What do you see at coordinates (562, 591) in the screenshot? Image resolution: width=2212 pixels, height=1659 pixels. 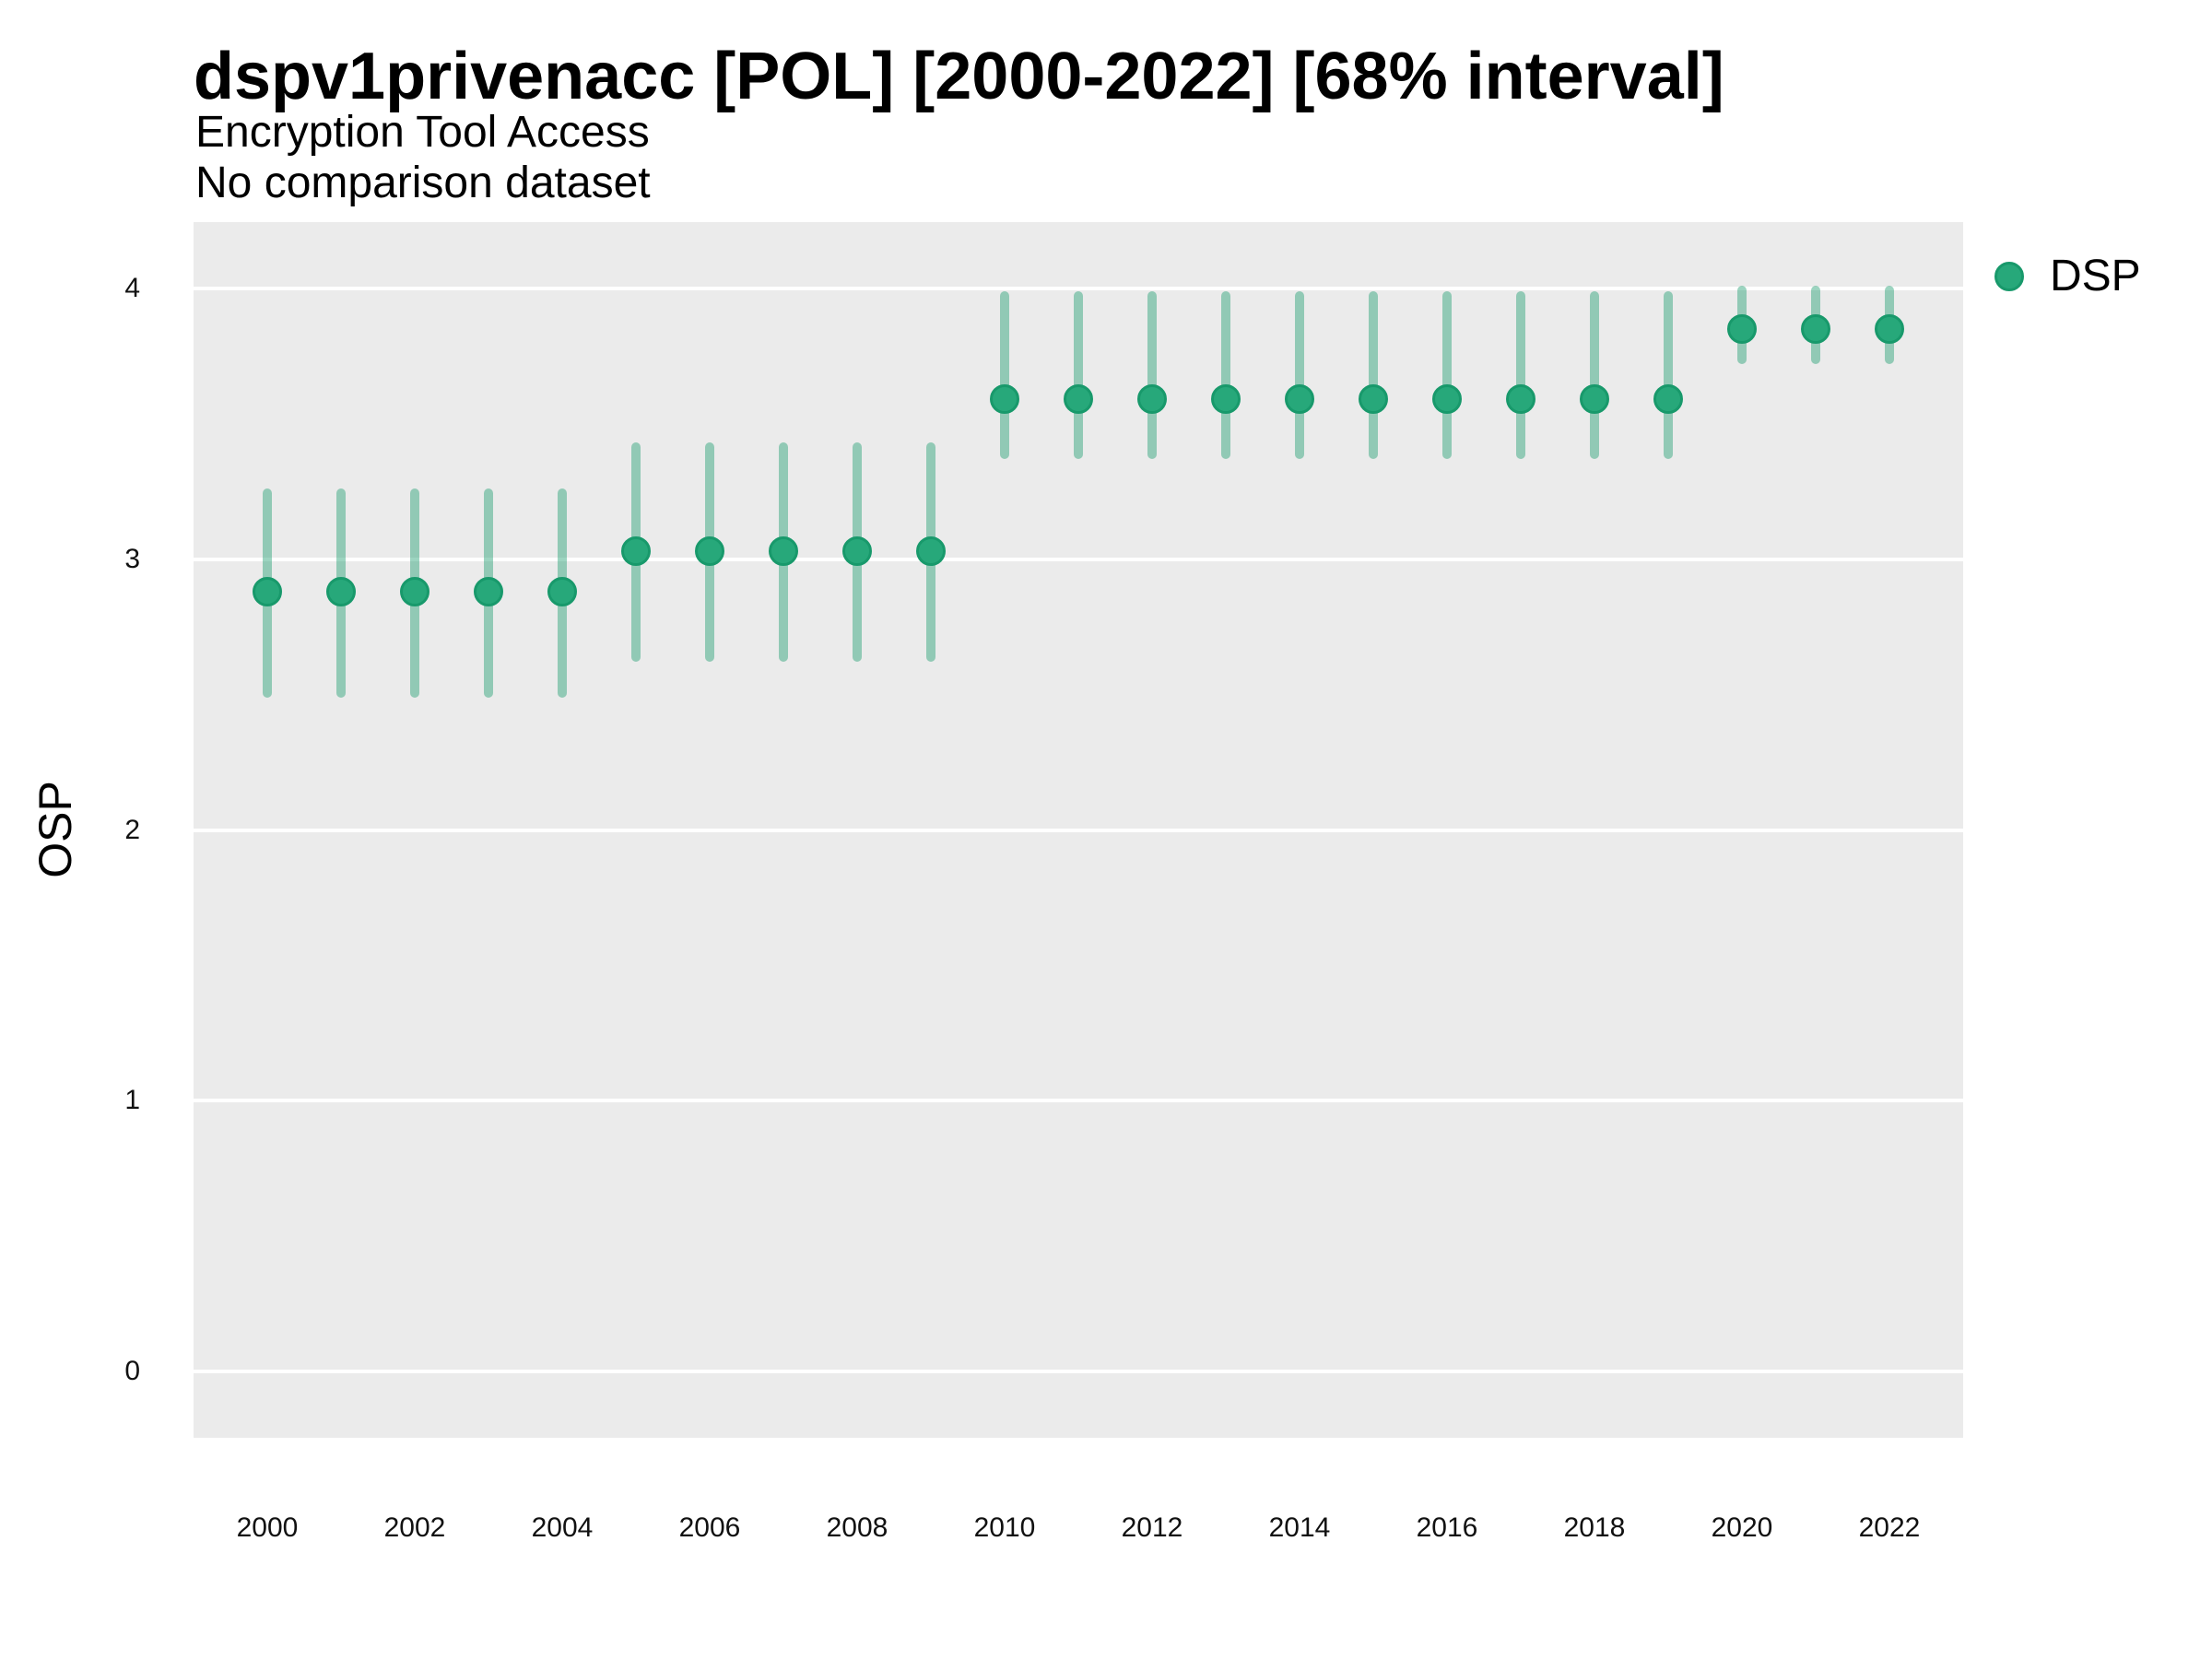 I see `data-point-2004` at bounding box center [562, 591].